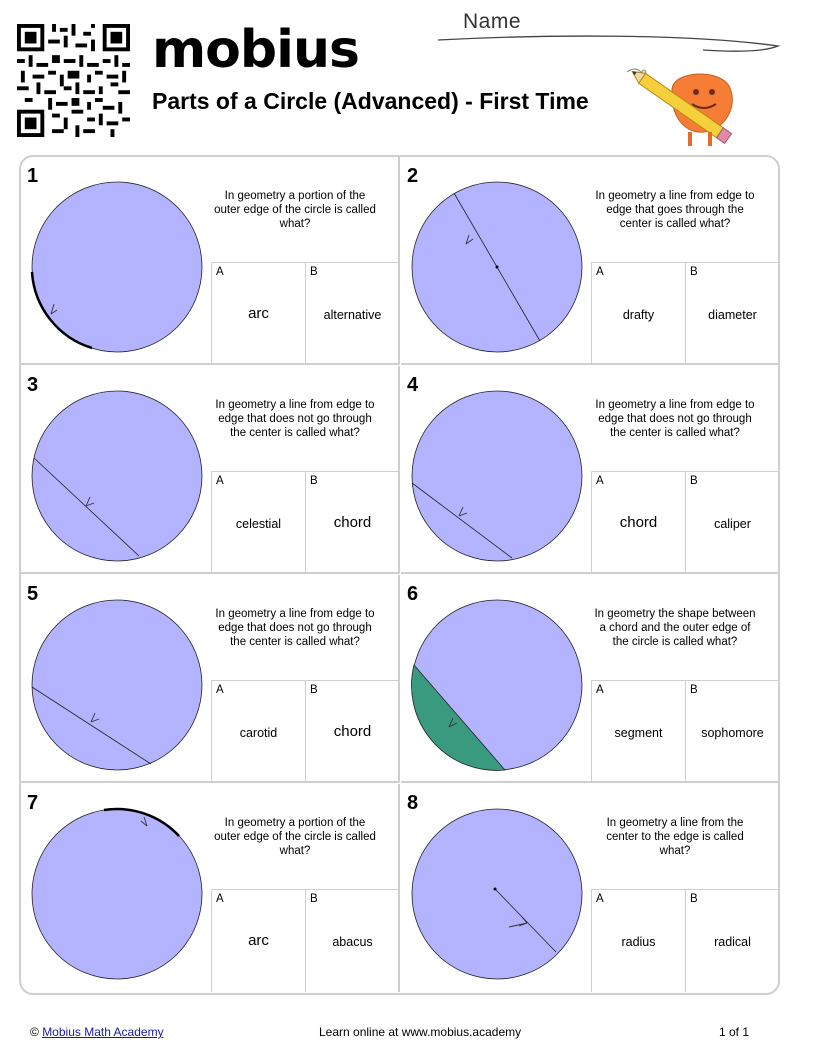 This screenshot has width=815, height=1050. I want to click on option-a-text: celestial, so click(258, 524).